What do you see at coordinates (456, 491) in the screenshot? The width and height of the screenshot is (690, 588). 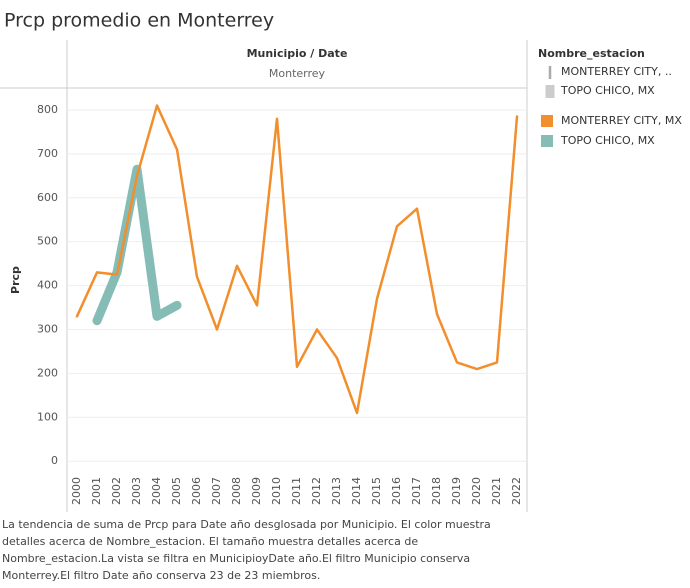 I see `x-tick-label: 2019` at bounding box center [456, 491].